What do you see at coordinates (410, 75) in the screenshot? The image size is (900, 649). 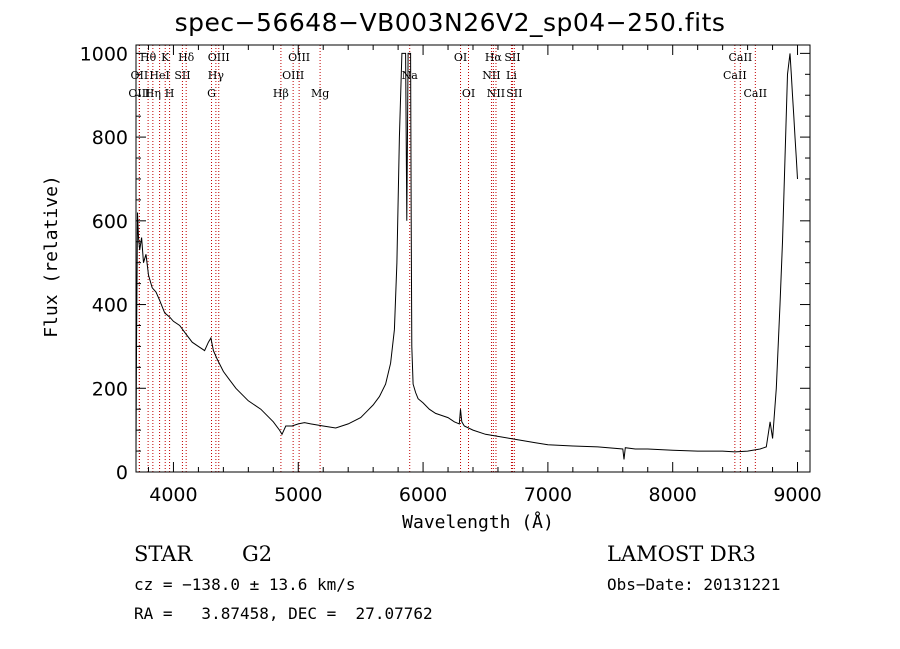 I see `line-label-Na: Na` at bounding box center [410, 75].